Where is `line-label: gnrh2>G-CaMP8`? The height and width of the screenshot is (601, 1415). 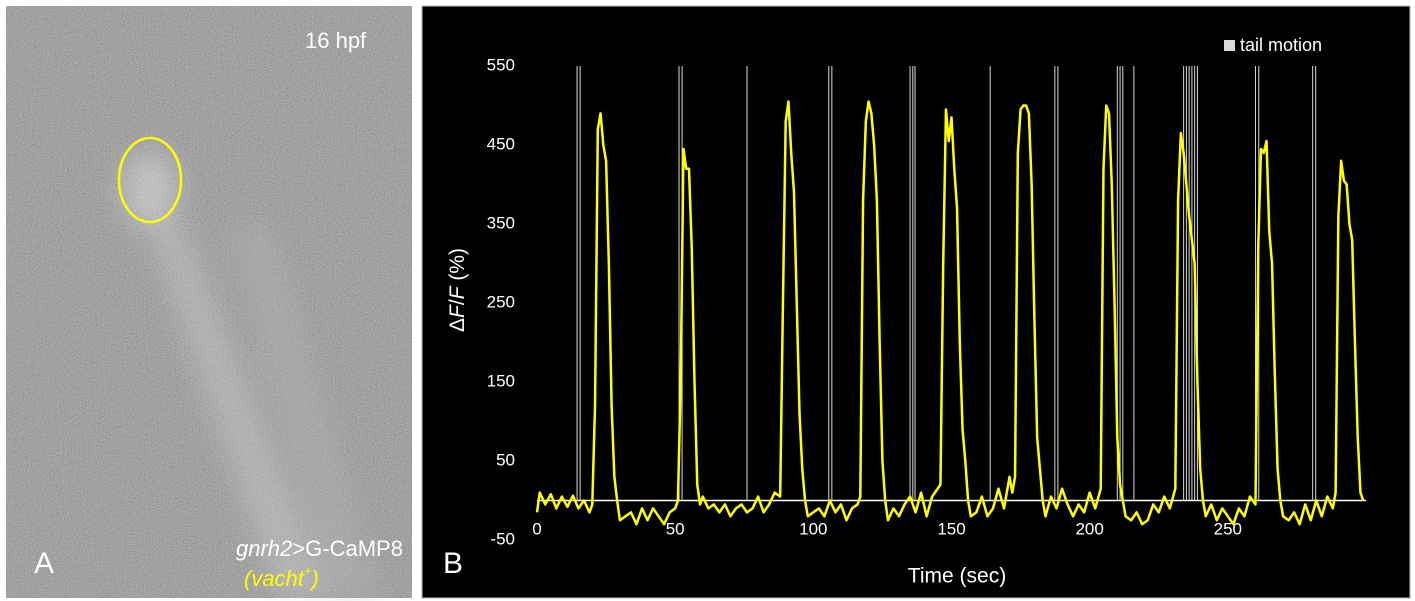 line-label: gnrh2>G-CaMP8 is located at coordinates (319, 548).